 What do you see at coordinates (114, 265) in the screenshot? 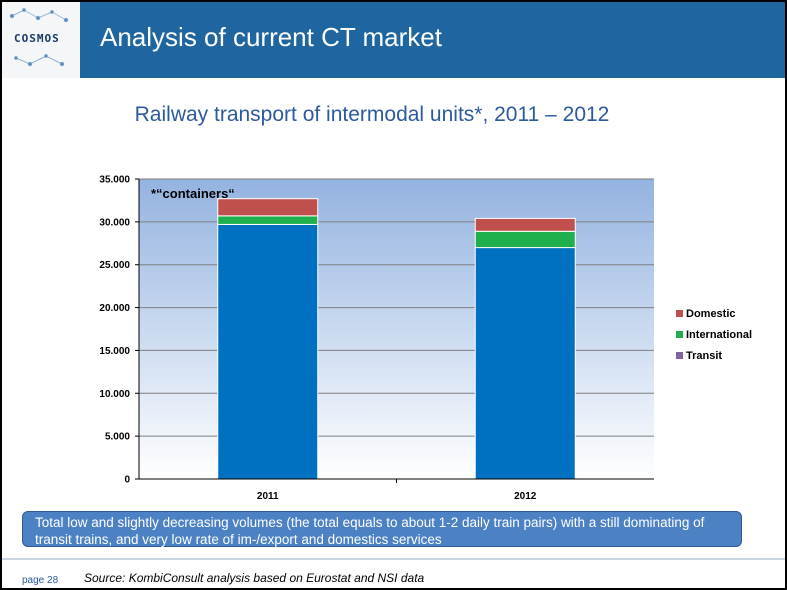
I see `y-tick-label: 25.000` at bounding box center [114, 265].